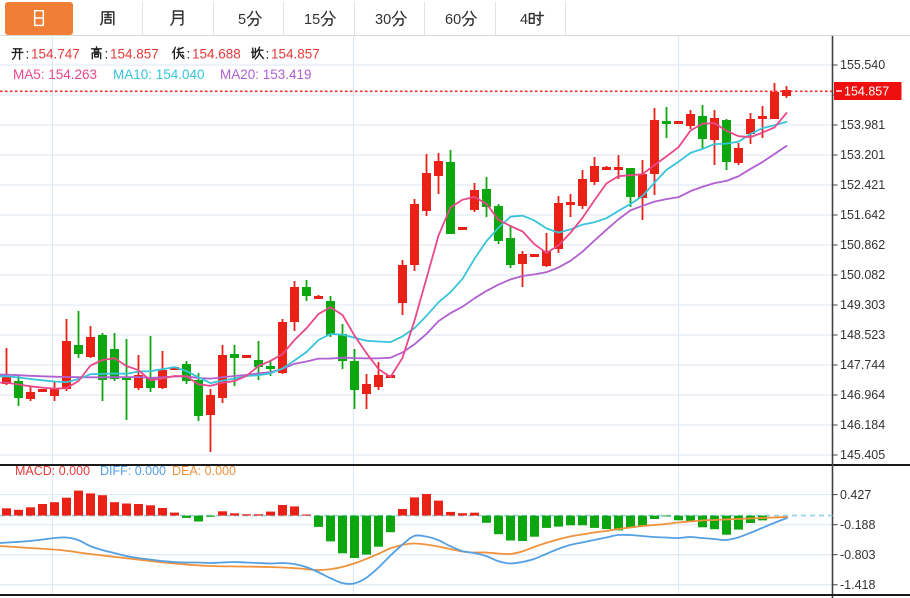 Image resolution: width=910 pixels, height=598 pixels. I want to click on svg-text: -0.803, so click(857, 555).